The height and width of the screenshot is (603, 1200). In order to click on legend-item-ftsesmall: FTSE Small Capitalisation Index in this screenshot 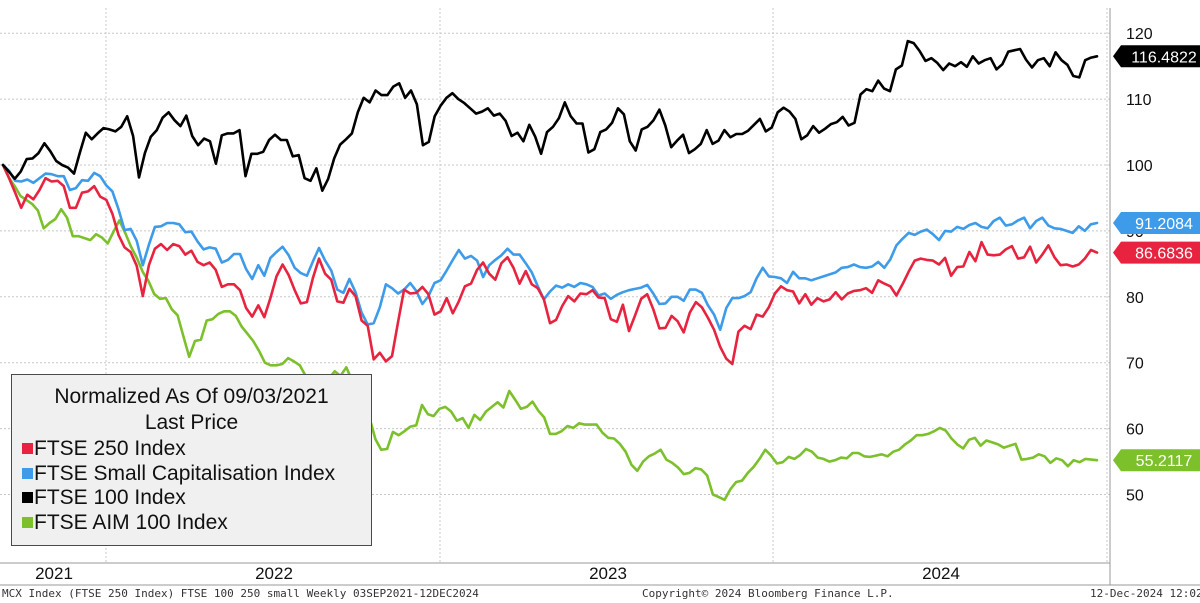, I will do `click(178, 474)`.